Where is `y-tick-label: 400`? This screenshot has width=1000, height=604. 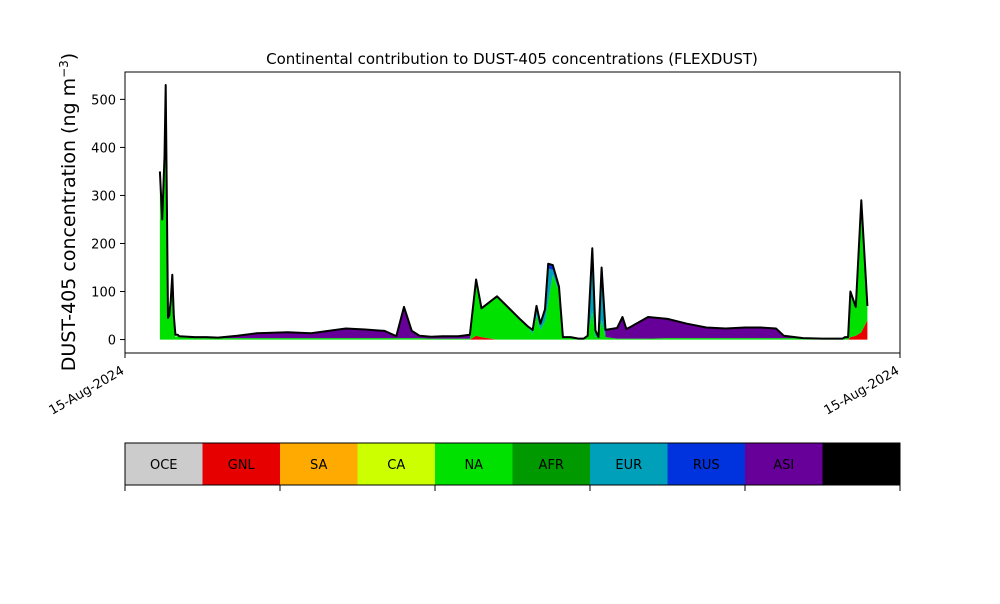
y-tick-label: 400 is located at coordinates (103, 148).